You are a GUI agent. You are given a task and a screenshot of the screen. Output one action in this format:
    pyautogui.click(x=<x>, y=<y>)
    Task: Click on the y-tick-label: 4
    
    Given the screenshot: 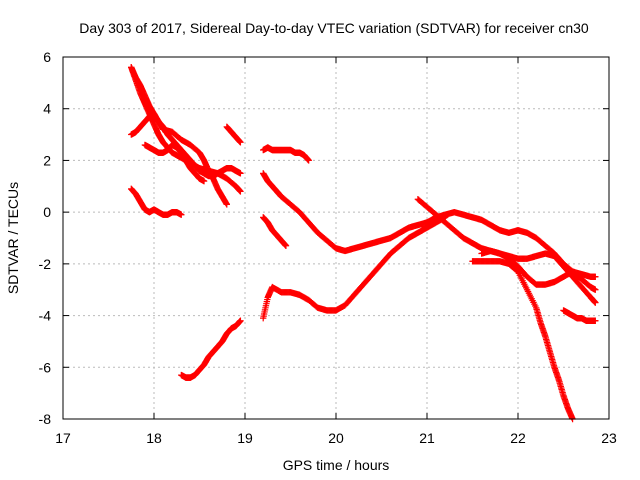 What is the action you would take?
    pyautogui.click(x=47, y=109)
    